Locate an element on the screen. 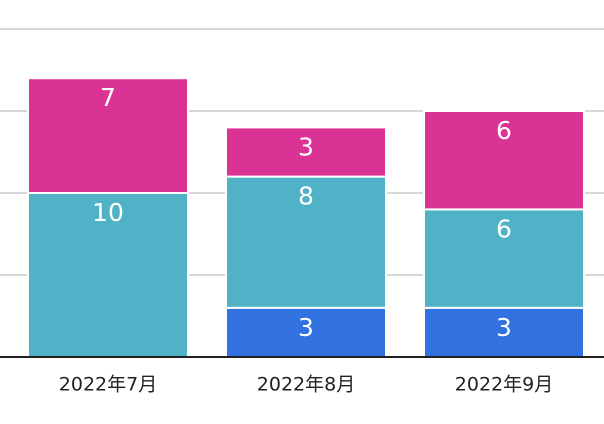  x-tick-label: 2022年8月 is located at coordinates (306, 385).